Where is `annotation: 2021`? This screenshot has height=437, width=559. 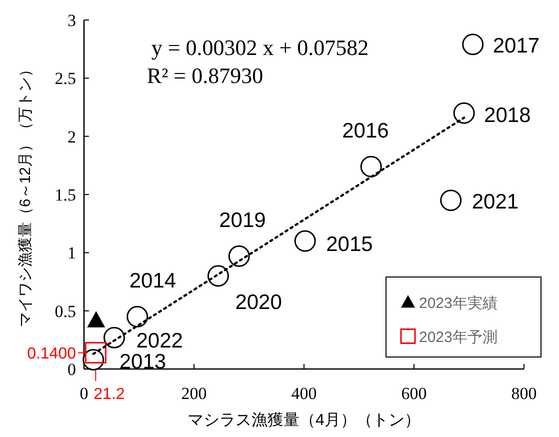
annotation: 2021 is located at coordinates (495, 202).